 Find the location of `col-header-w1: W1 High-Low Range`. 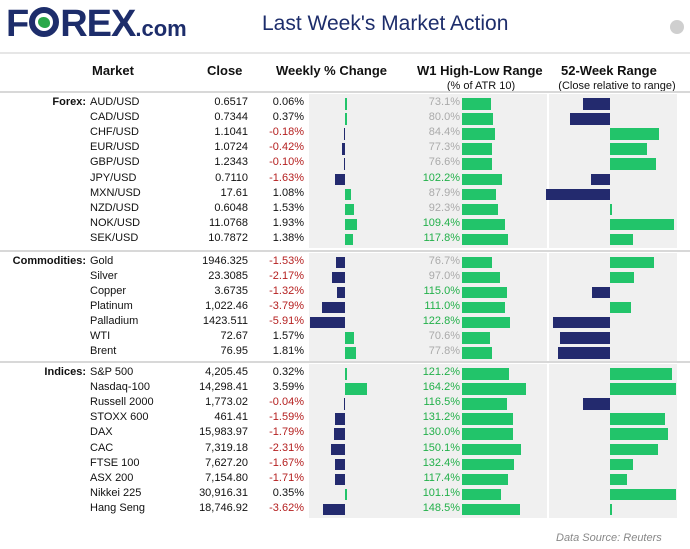

col-header-w1: W1 High-Low Range is located at coordinates (480, 70).